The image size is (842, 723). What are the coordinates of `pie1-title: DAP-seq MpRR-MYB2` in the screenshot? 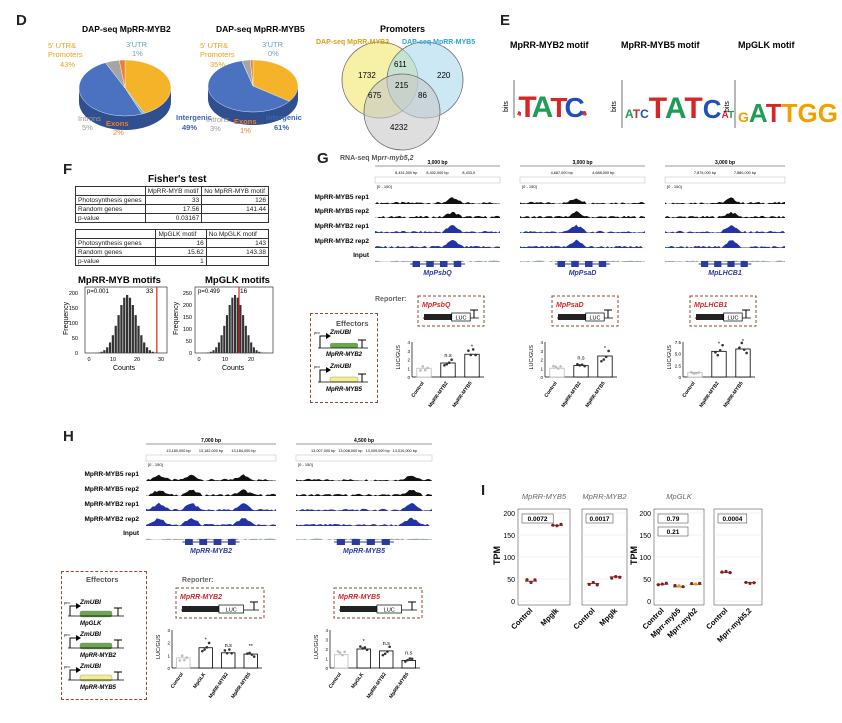 It's located at (126, 29).